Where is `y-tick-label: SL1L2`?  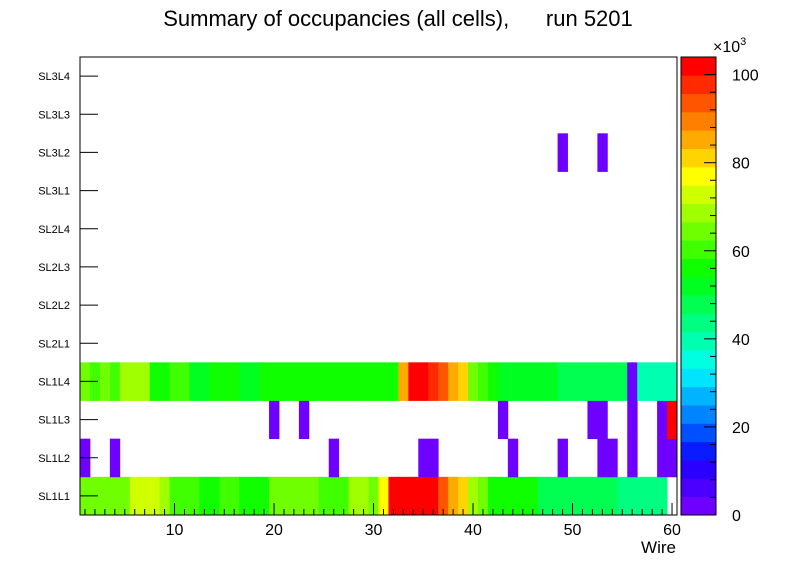
y-tick-label: SL1L2 is located at coordinates (54, 459).